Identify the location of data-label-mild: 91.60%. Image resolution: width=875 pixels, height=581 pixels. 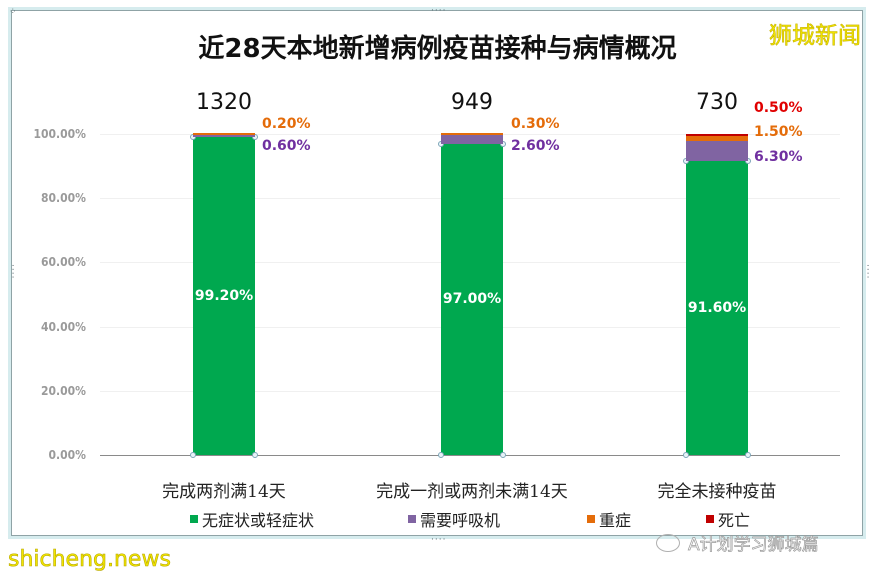
(717, 307).